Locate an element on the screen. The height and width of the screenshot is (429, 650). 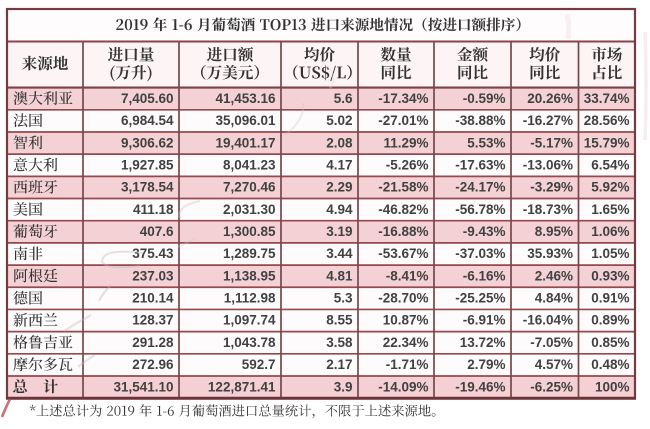
svg-text: -13.06% is located at coordinates (548, 164).